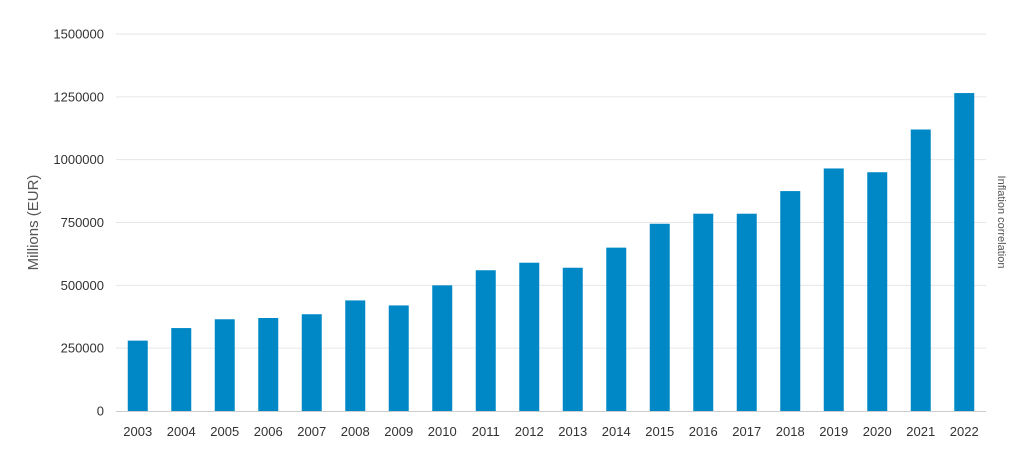 The width and height of the screenshot is (1022, 461). I want to click on x-tick-label: 2006, so click(268, 431).